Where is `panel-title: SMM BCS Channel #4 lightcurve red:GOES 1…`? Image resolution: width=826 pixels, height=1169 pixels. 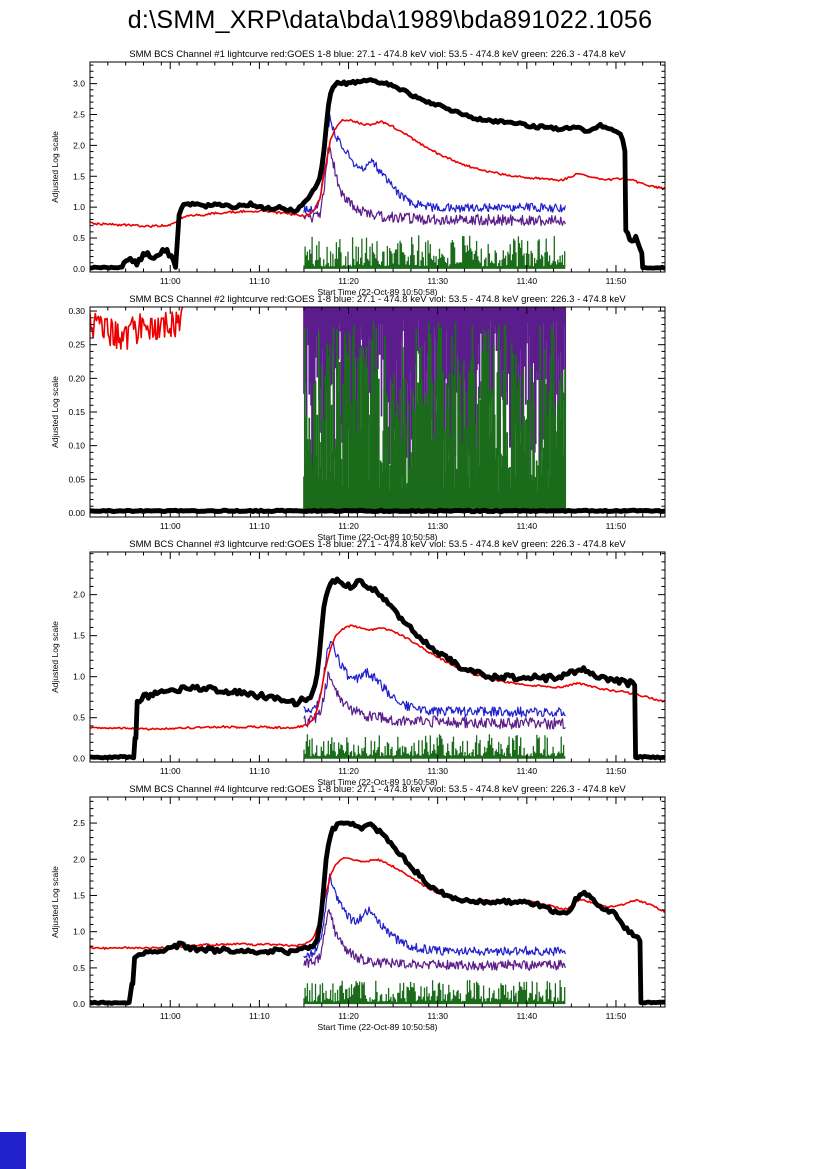
panel-title: SMM BCS Channel #4 lightcurve red:GOES 1… is located at coordinates (377, 789).